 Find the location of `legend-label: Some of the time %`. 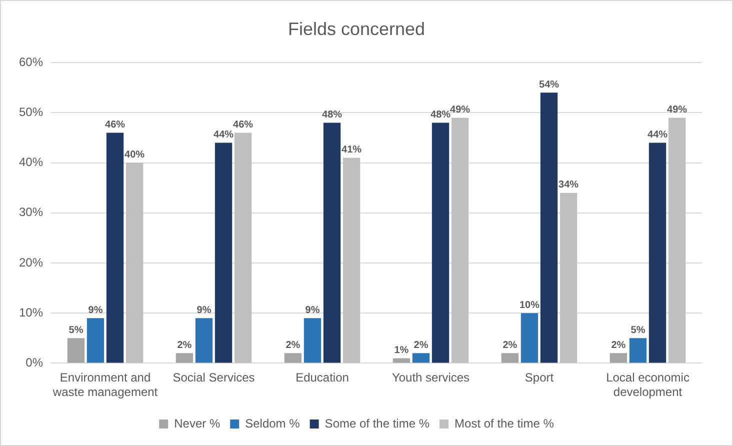

legend-label: Some of the time % is located at coordinates (377, 423).